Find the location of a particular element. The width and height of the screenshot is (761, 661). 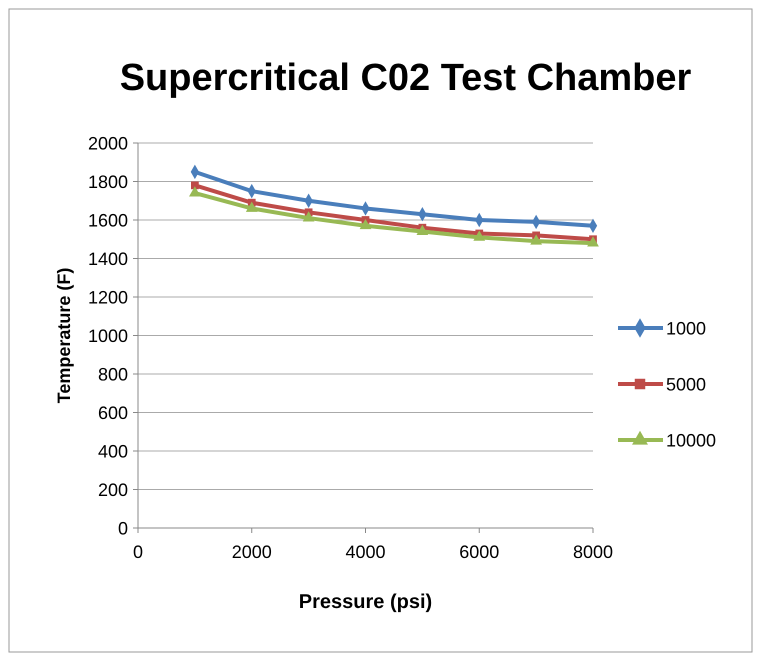

x-tick-label: 4000 is located at coordinates (365, 552).